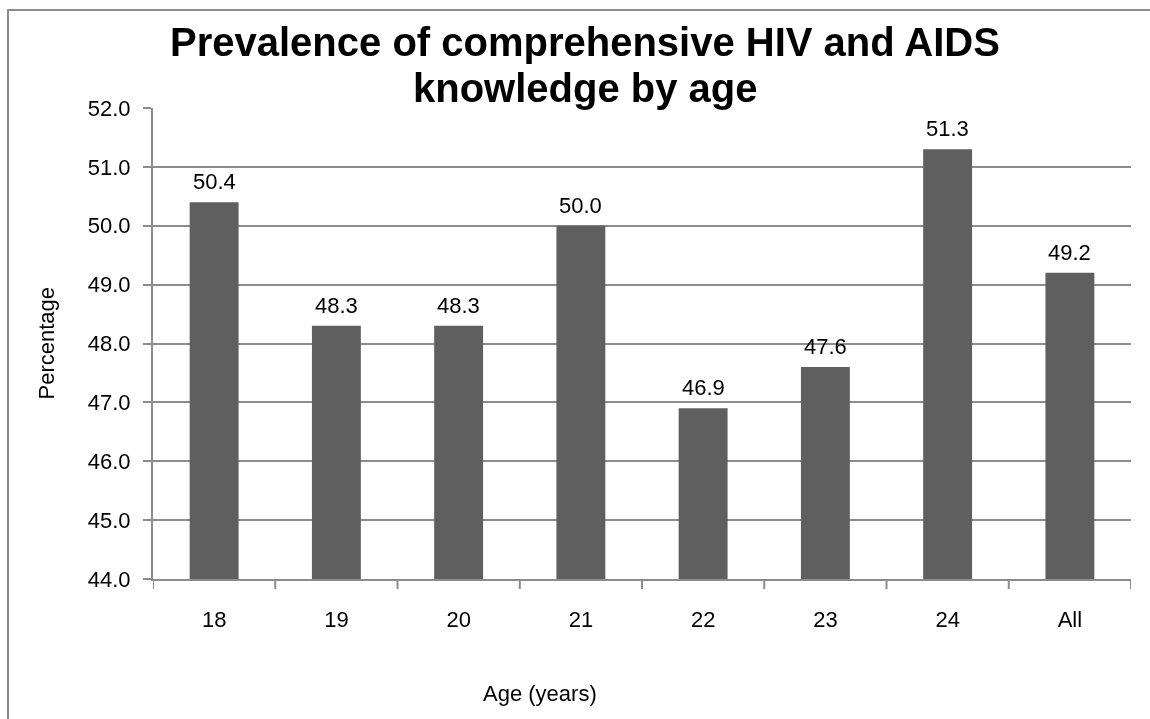 The width and height of the screenshot is (1150, 719). I want to click on y-tick-label: 44.0, so click(109, 579).